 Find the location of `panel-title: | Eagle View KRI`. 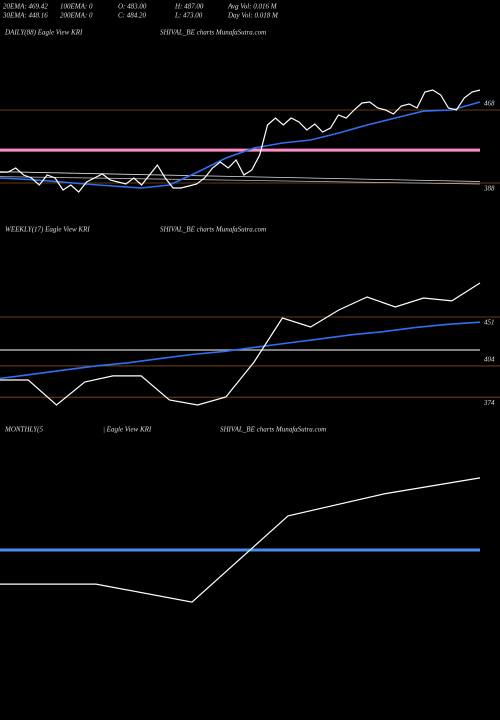

panel-title: | Eagle View KRI is located at coordinates (127, 430).